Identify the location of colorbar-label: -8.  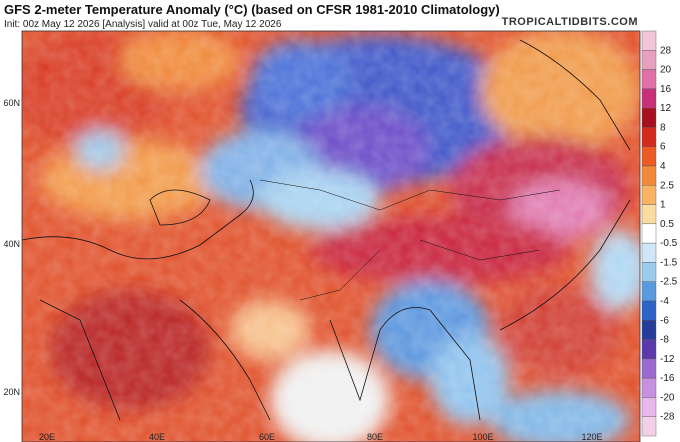
(664, 340).